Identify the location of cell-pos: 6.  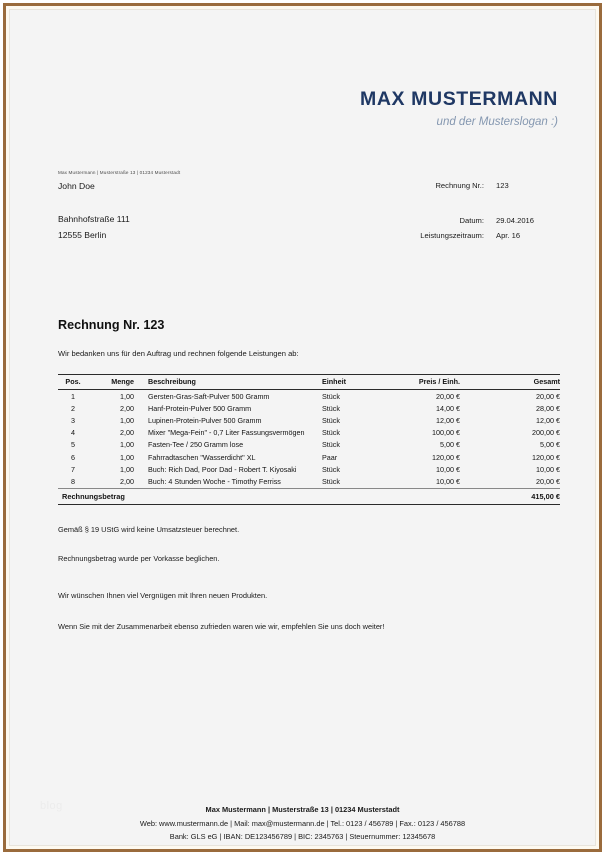
(73, 457).